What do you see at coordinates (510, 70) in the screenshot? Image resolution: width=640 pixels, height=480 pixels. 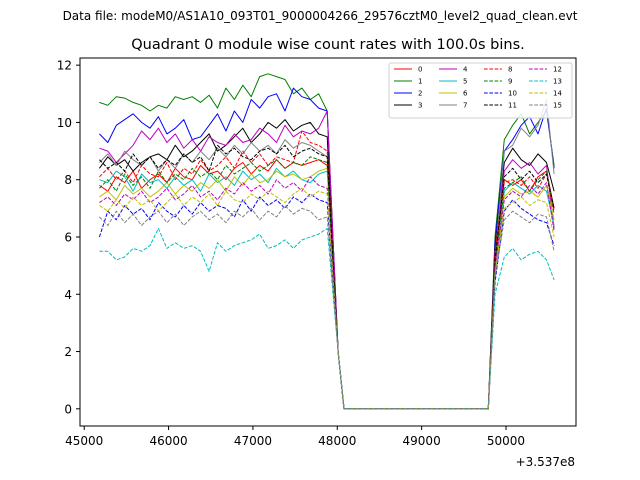 I see `legend-label: 8` at bounding box center [510, 70].